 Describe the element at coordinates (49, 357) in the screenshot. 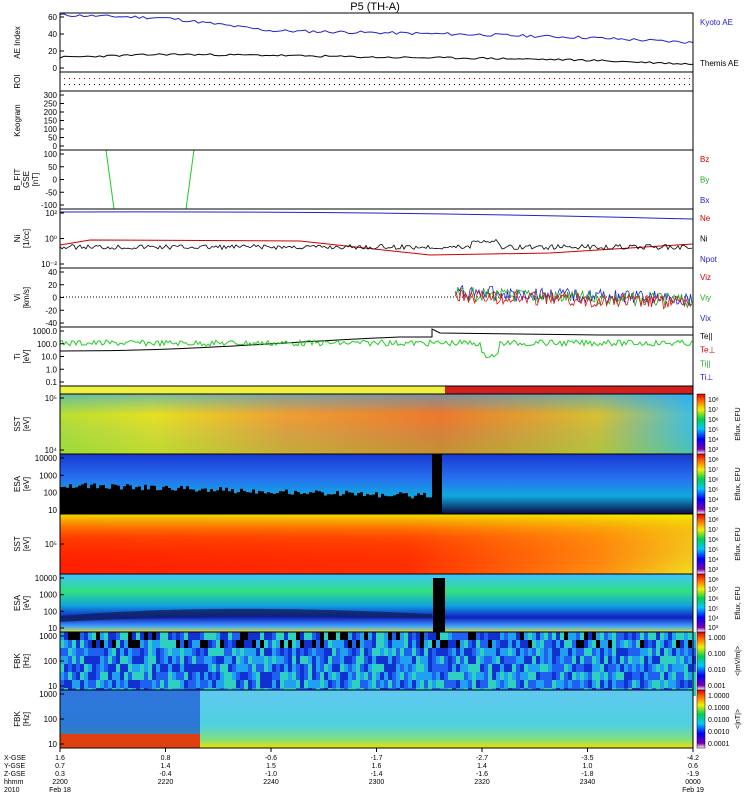

I see `ytick-label: 10.0` at that location.